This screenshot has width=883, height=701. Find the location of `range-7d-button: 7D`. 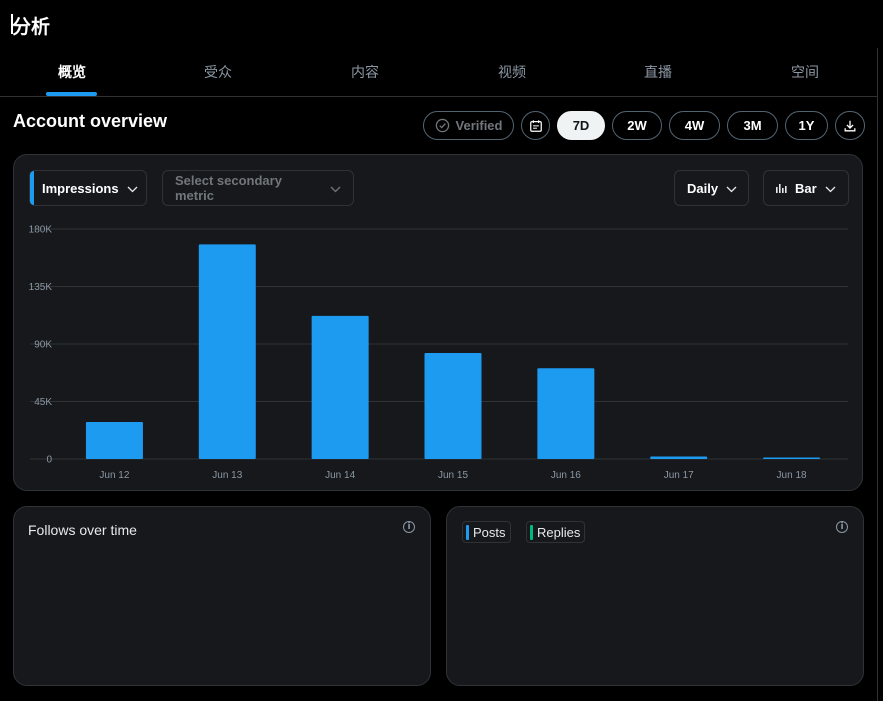

range-7d-button: 7D is located at coordinates (581, 125).